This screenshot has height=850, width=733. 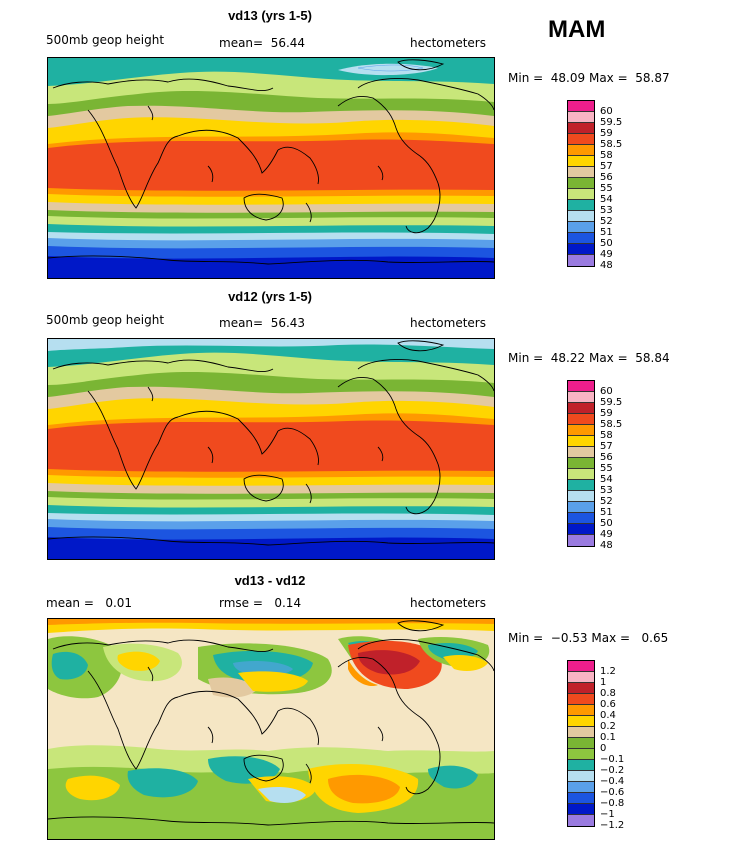 I want to click on panel-2-tick-label: 58.5, so click(x=611, y=424).